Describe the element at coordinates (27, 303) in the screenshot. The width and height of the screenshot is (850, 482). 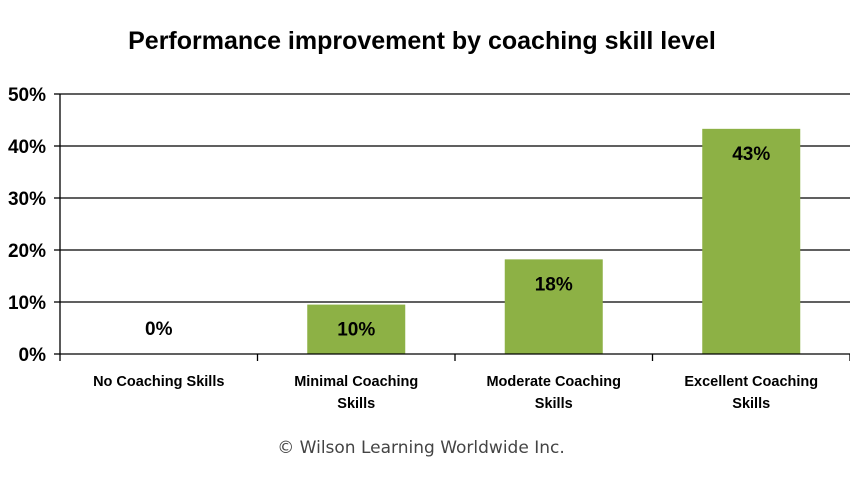
I see `y-tick-label: 10%` at that location.